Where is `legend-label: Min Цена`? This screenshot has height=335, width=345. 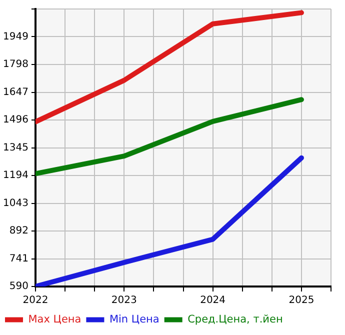 legend-label: Min Цена is located at coordinates (134, 319).